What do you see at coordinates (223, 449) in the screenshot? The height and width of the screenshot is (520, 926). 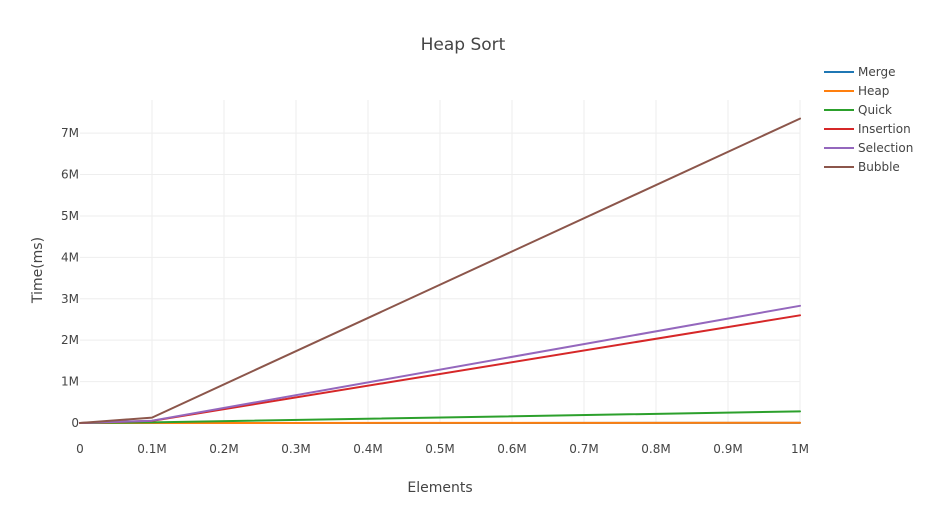 I see `x-tick-label: 0.2M` at bounding box center [223, 449].